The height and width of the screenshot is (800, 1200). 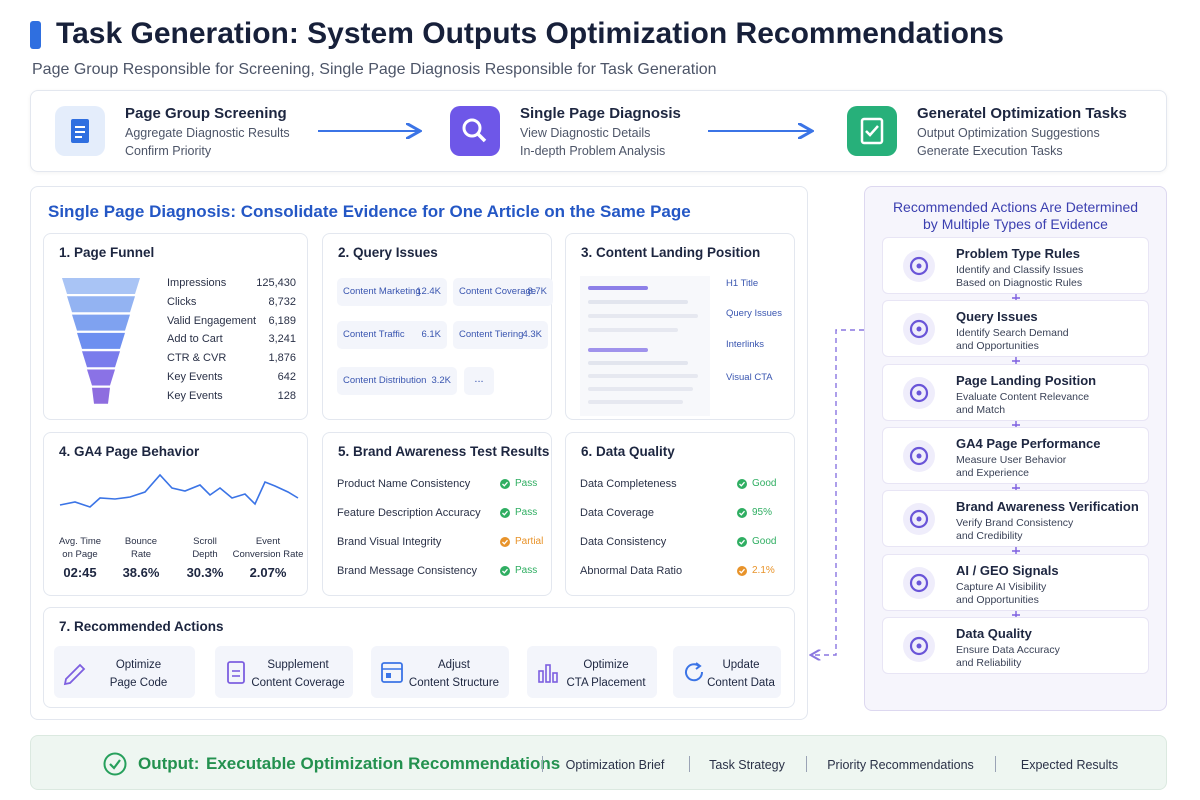 I want to click on funnel-value: 3,241, so click(x=282, y=339).